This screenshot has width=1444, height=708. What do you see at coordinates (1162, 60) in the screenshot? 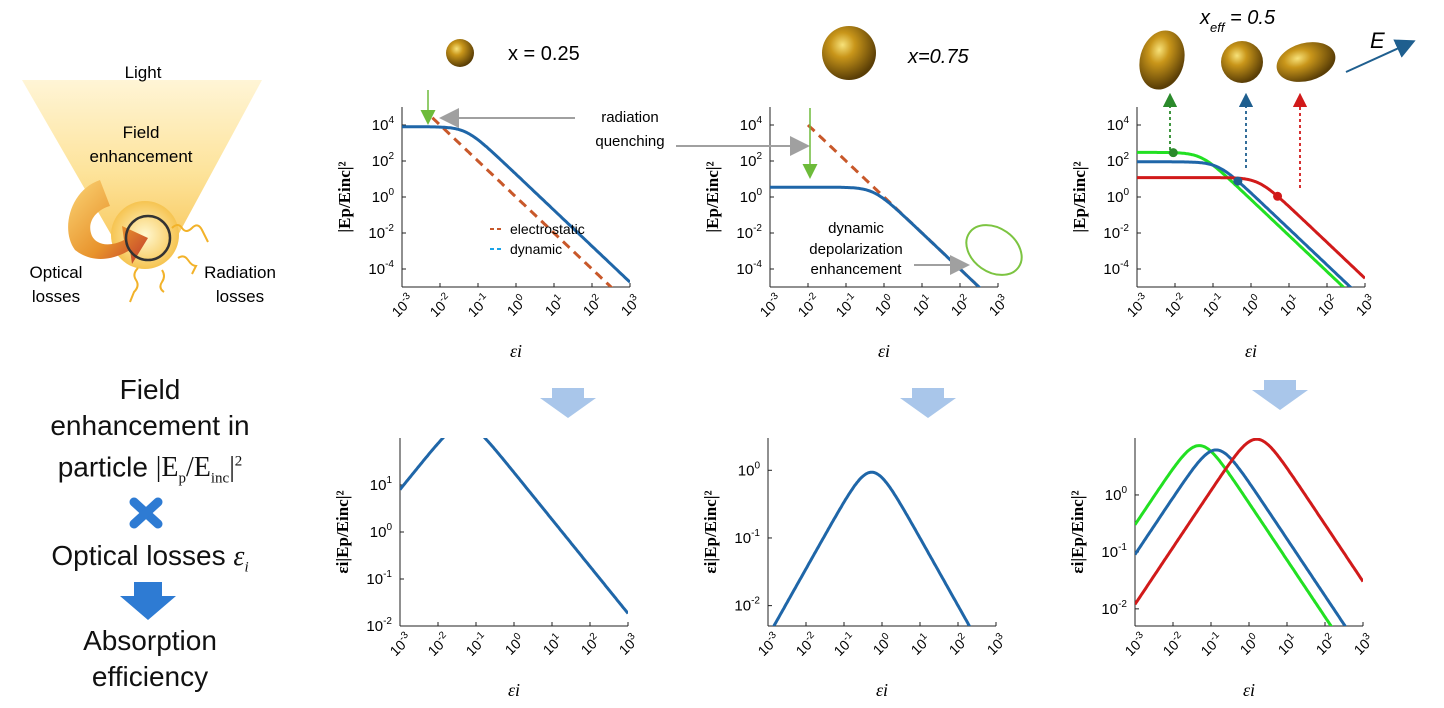
I see `prolate-spheroid` at bounding box center [1162, 60].